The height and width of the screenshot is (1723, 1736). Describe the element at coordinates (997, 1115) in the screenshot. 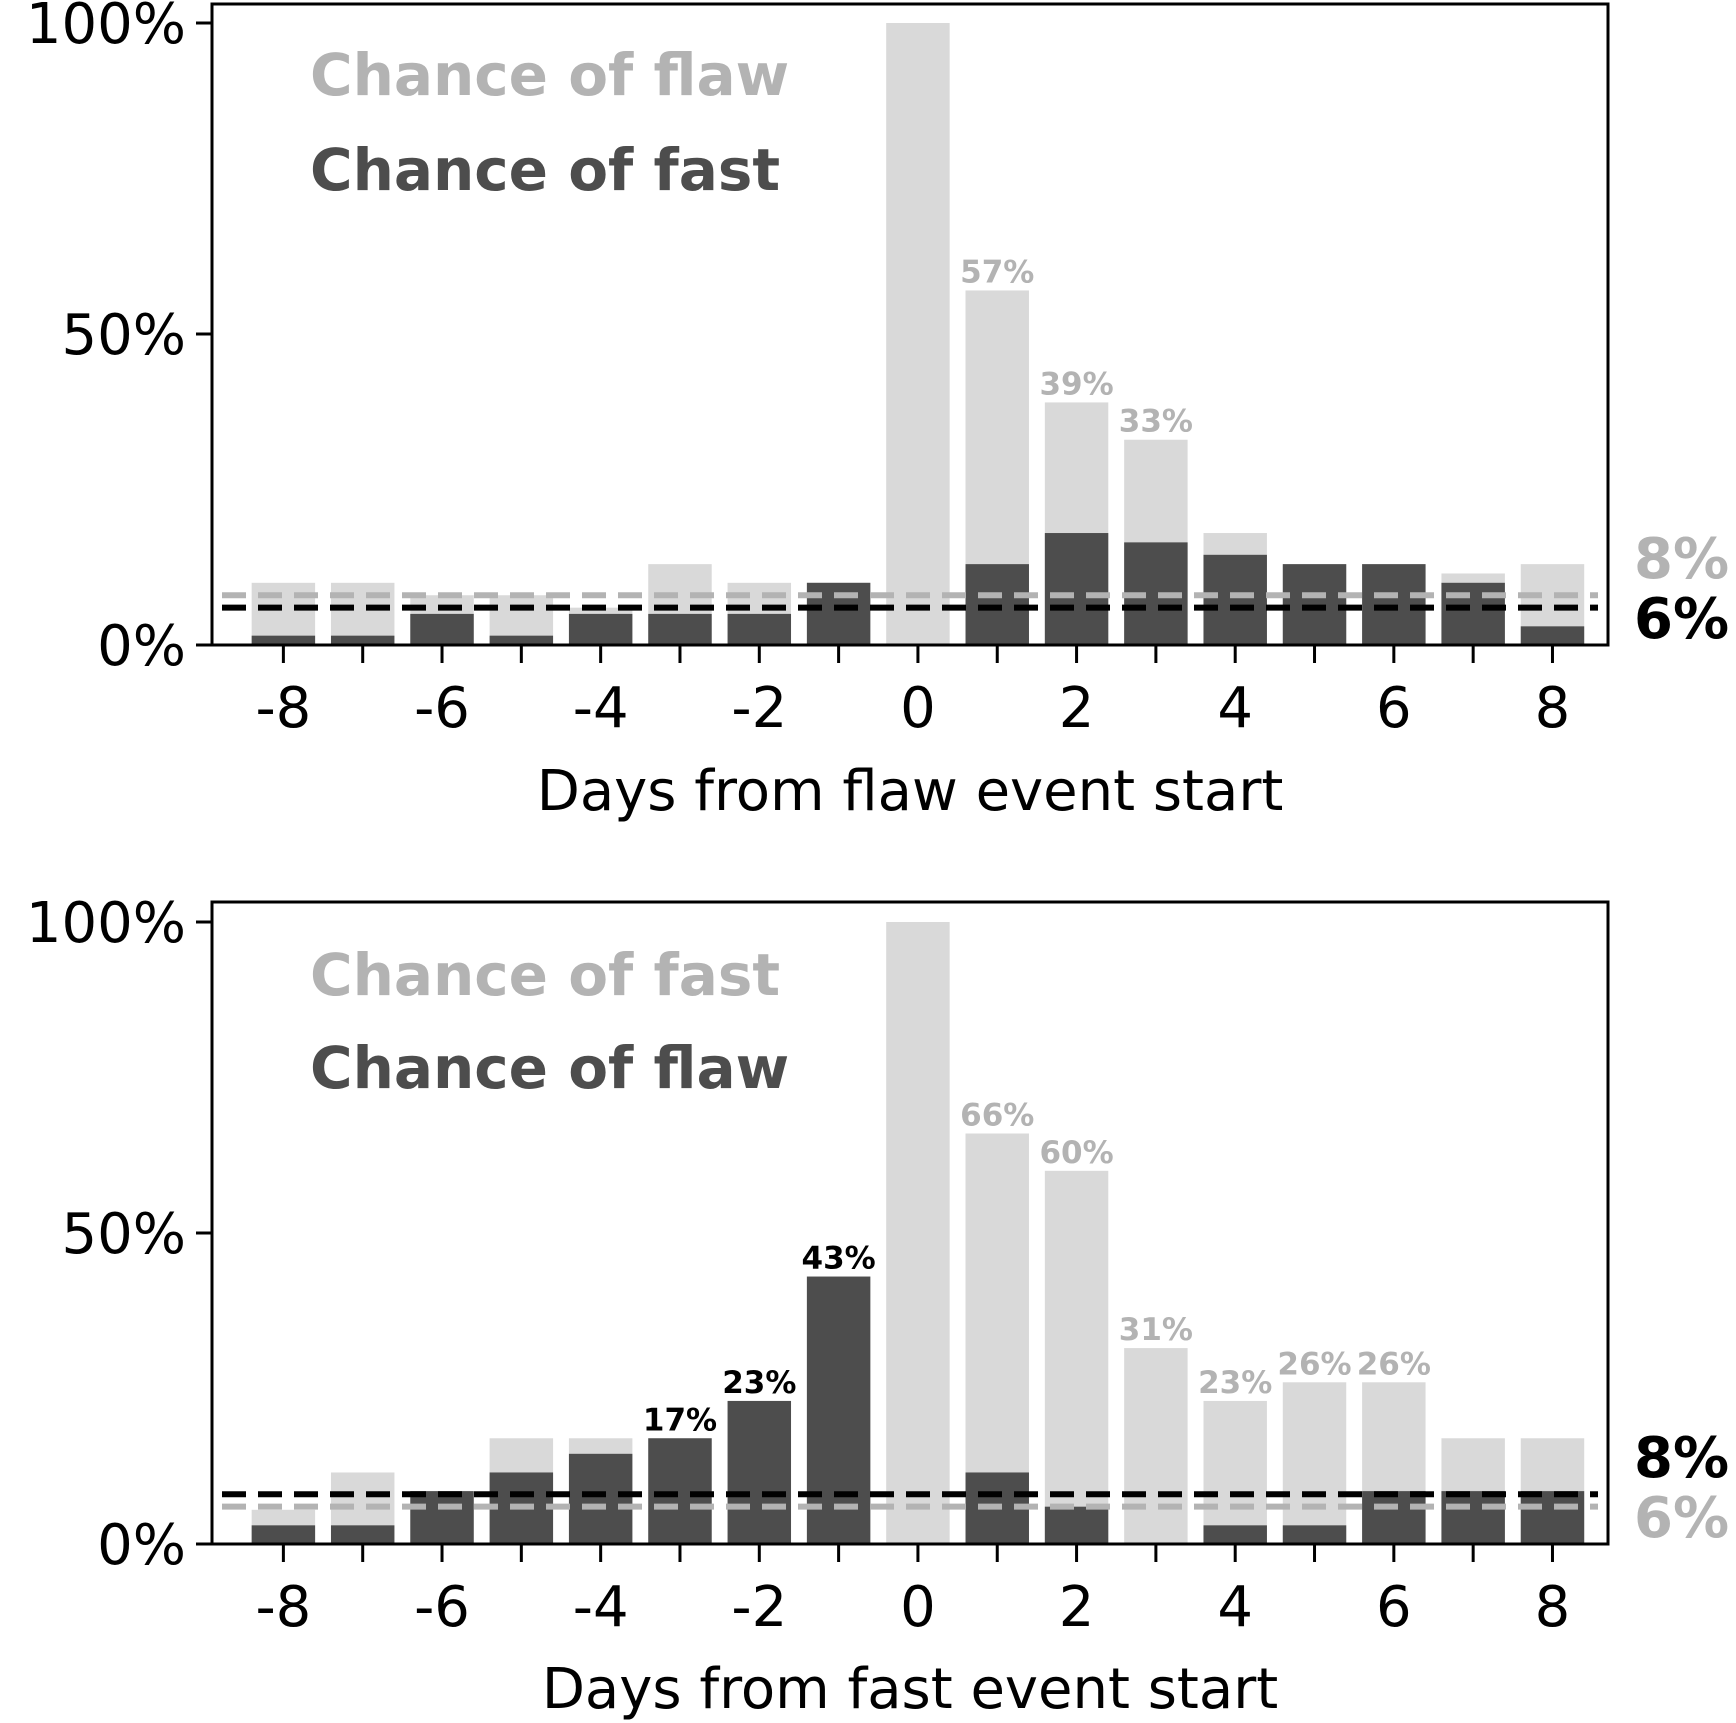

I see `bar-value-label: 66%` at that location.